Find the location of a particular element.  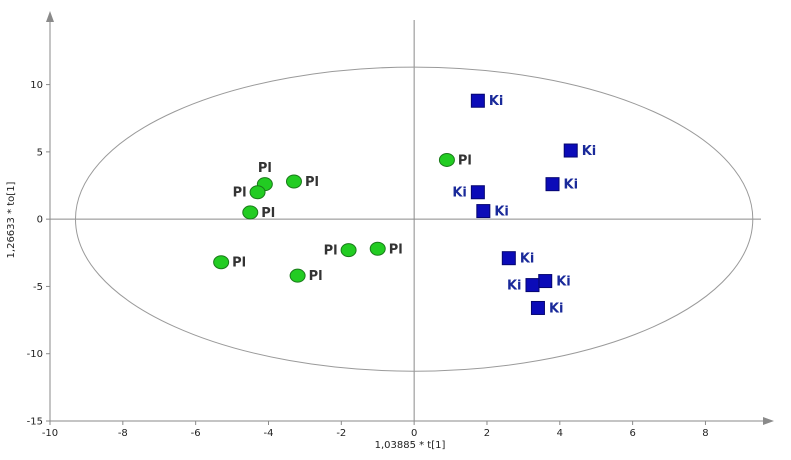

y-axis-arrow is located at coordinates (50, 16).